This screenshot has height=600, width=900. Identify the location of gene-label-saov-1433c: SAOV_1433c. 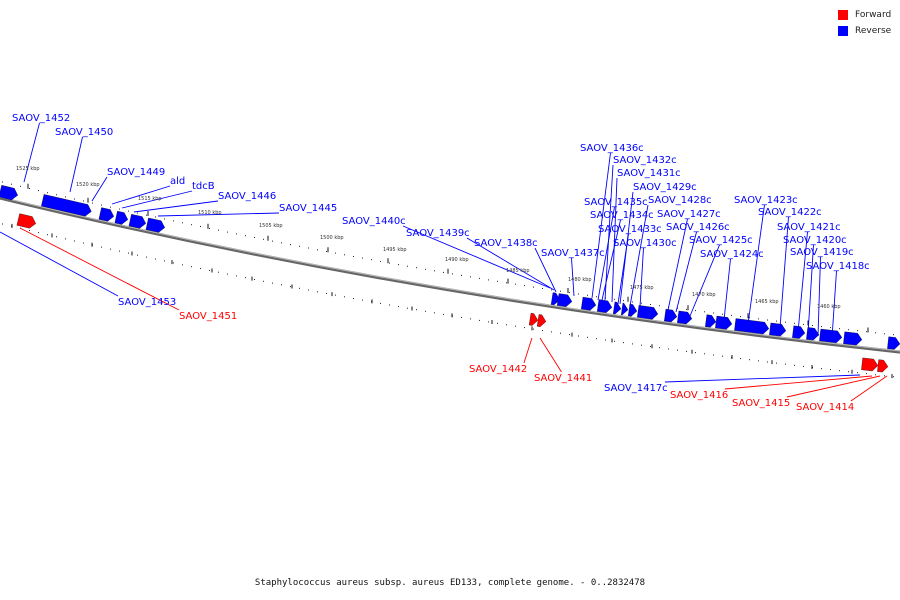
(630, 229).